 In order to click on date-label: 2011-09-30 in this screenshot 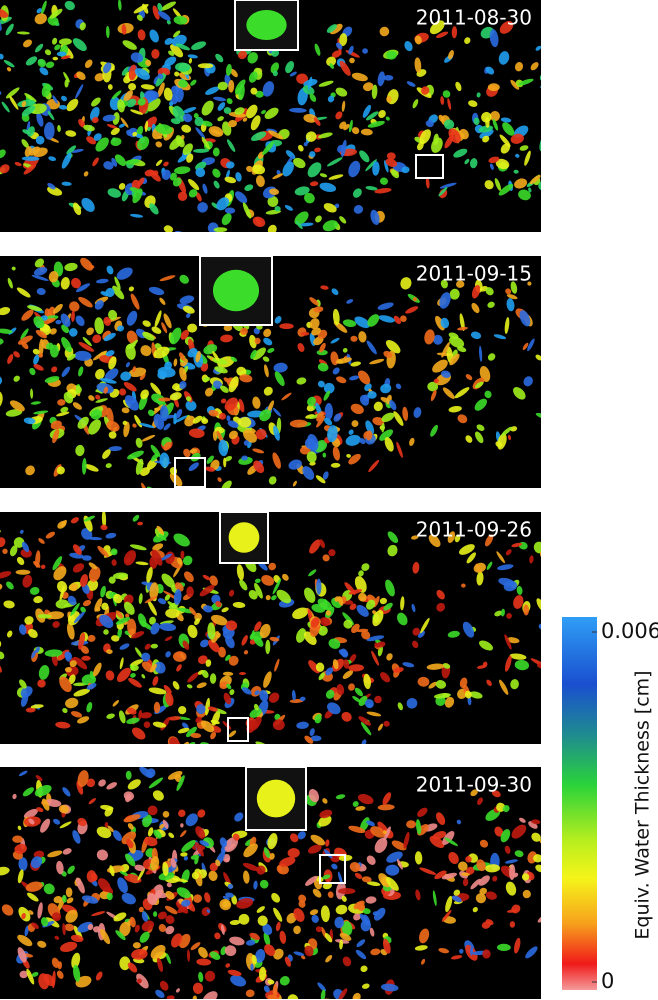, I will do `click(474, 785)`.